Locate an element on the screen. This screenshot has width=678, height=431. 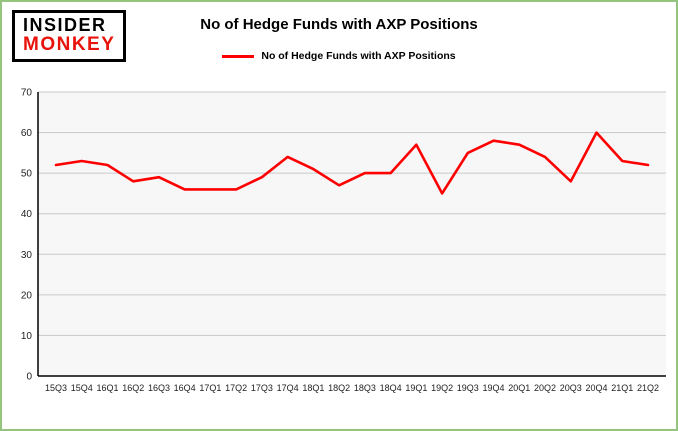
x-tick-label: 17Q2 is located at coordinates (236, 388).